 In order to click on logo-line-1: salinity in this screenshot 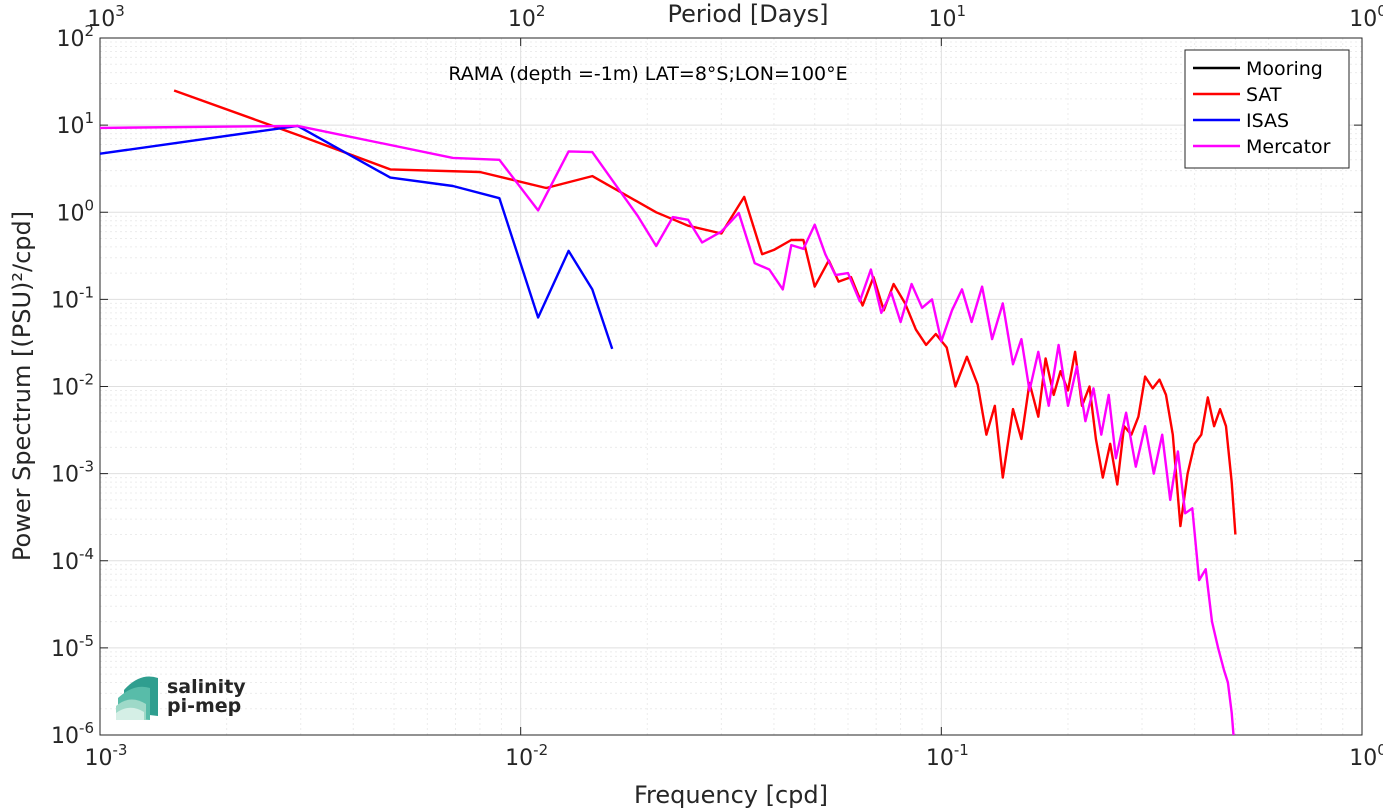, I will do `click(206, 687)`.